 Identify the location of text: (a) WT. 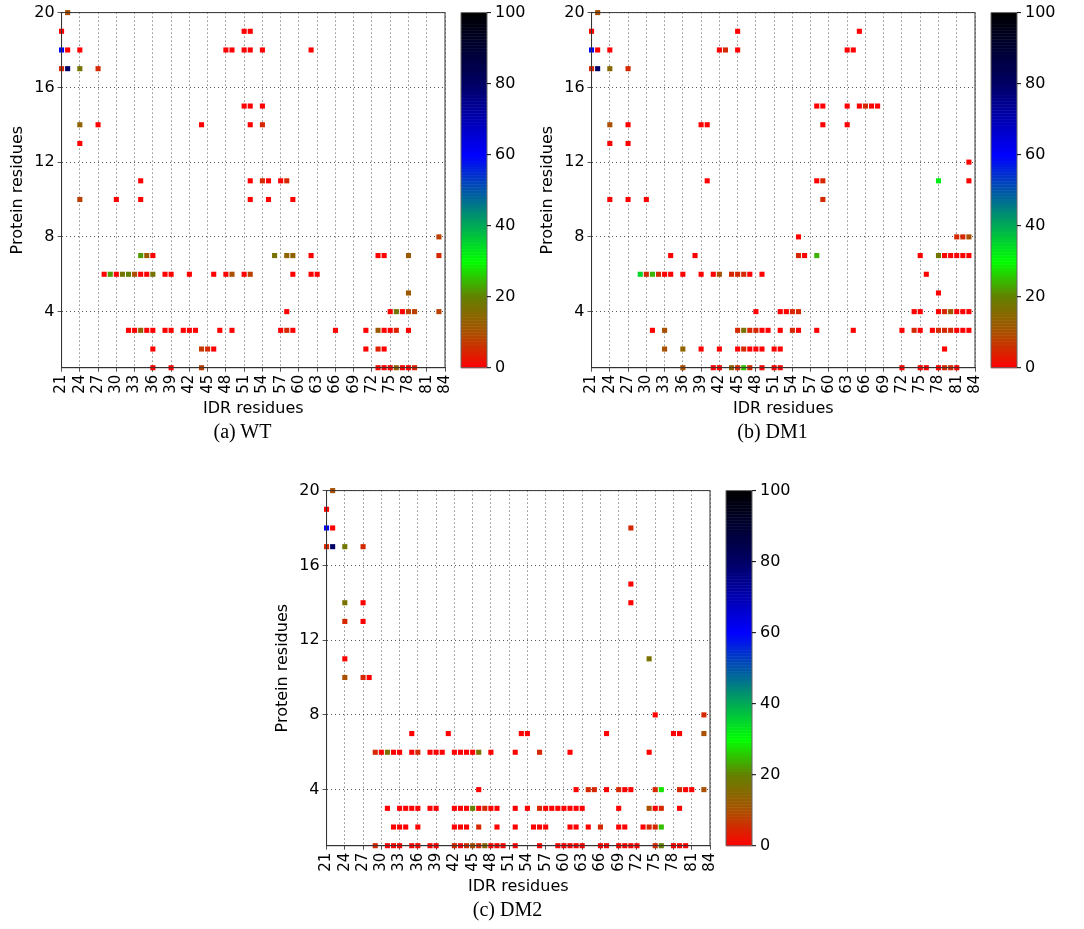
(242, 431).